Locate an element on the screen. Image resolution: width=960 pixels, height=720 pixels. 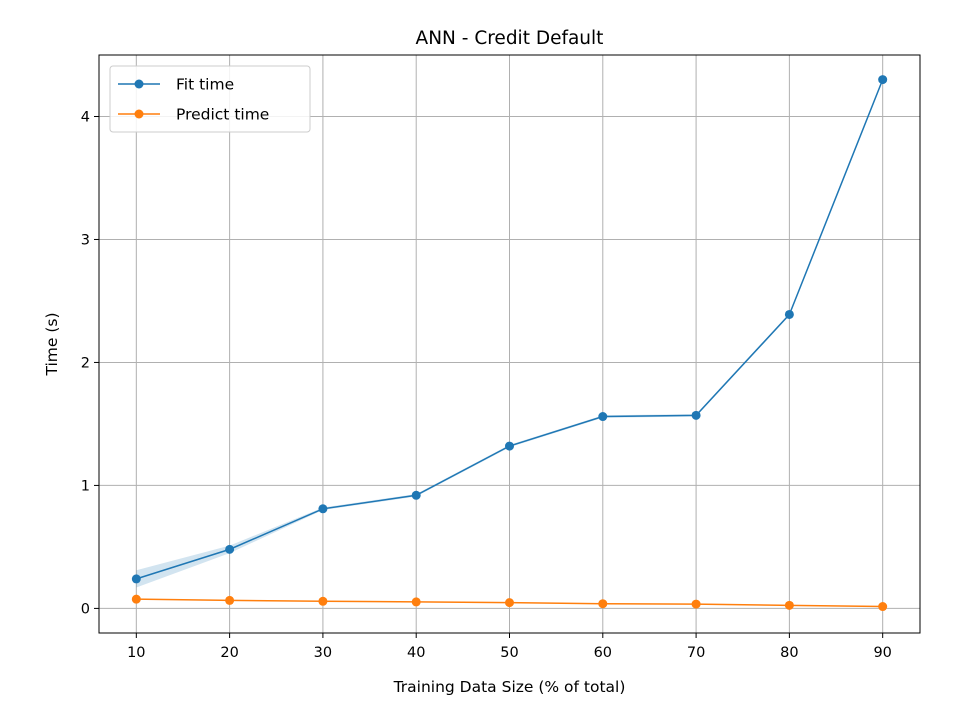
legend-box is located at coordinates (210, 99).